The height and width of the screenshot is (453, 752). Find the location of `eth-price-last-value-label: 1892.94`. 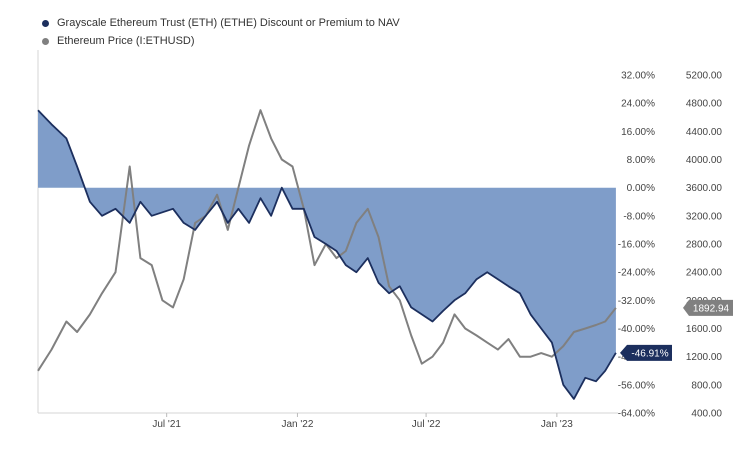

eth-price-last-value-label: 1892.94 is located at coordinates (711, 308).